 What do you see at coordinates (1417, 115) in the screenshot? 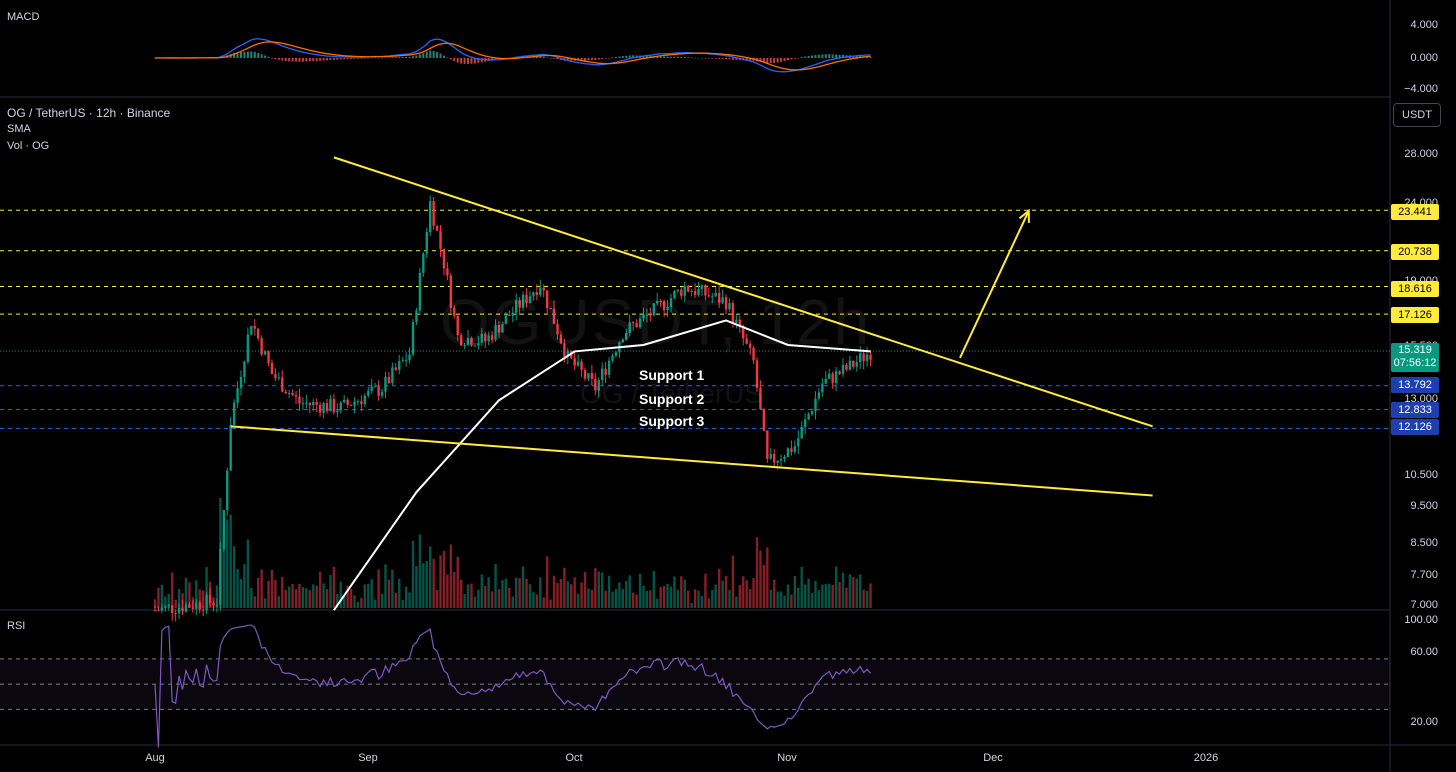
I see `currency-button: USDT` at bounding box center [1417, 115].